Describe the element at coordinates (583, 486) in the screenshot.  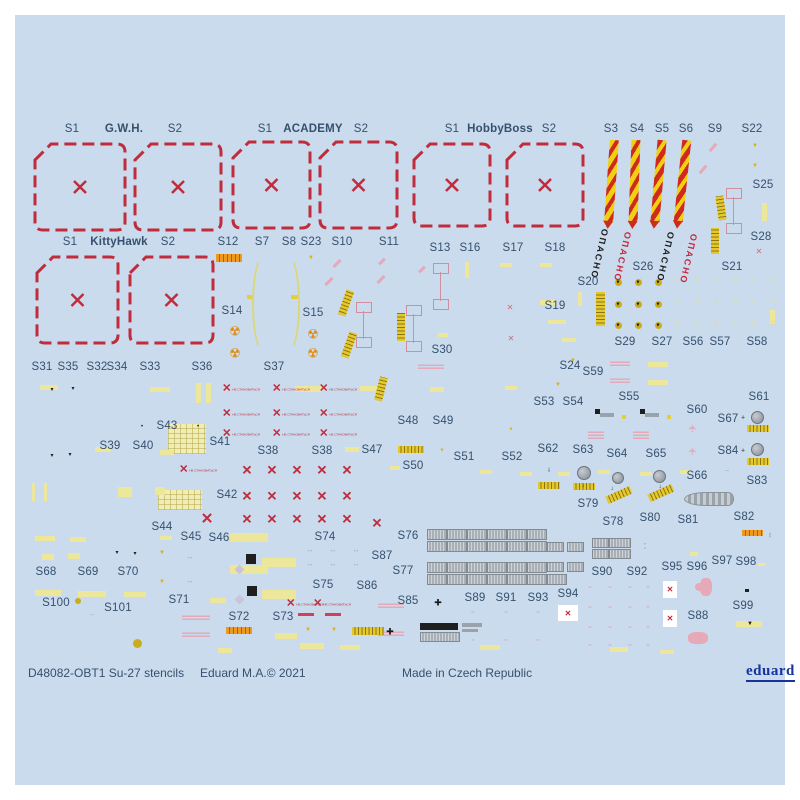
I see `glyph-mark: ↓` at that location.